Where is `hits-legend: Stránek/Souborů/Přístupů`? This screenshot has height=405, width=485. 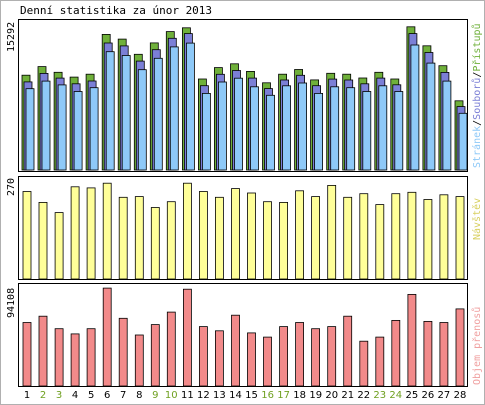
hits-legend: Stránek/Souborů/Přístupů is located at coordinates (477, 95).